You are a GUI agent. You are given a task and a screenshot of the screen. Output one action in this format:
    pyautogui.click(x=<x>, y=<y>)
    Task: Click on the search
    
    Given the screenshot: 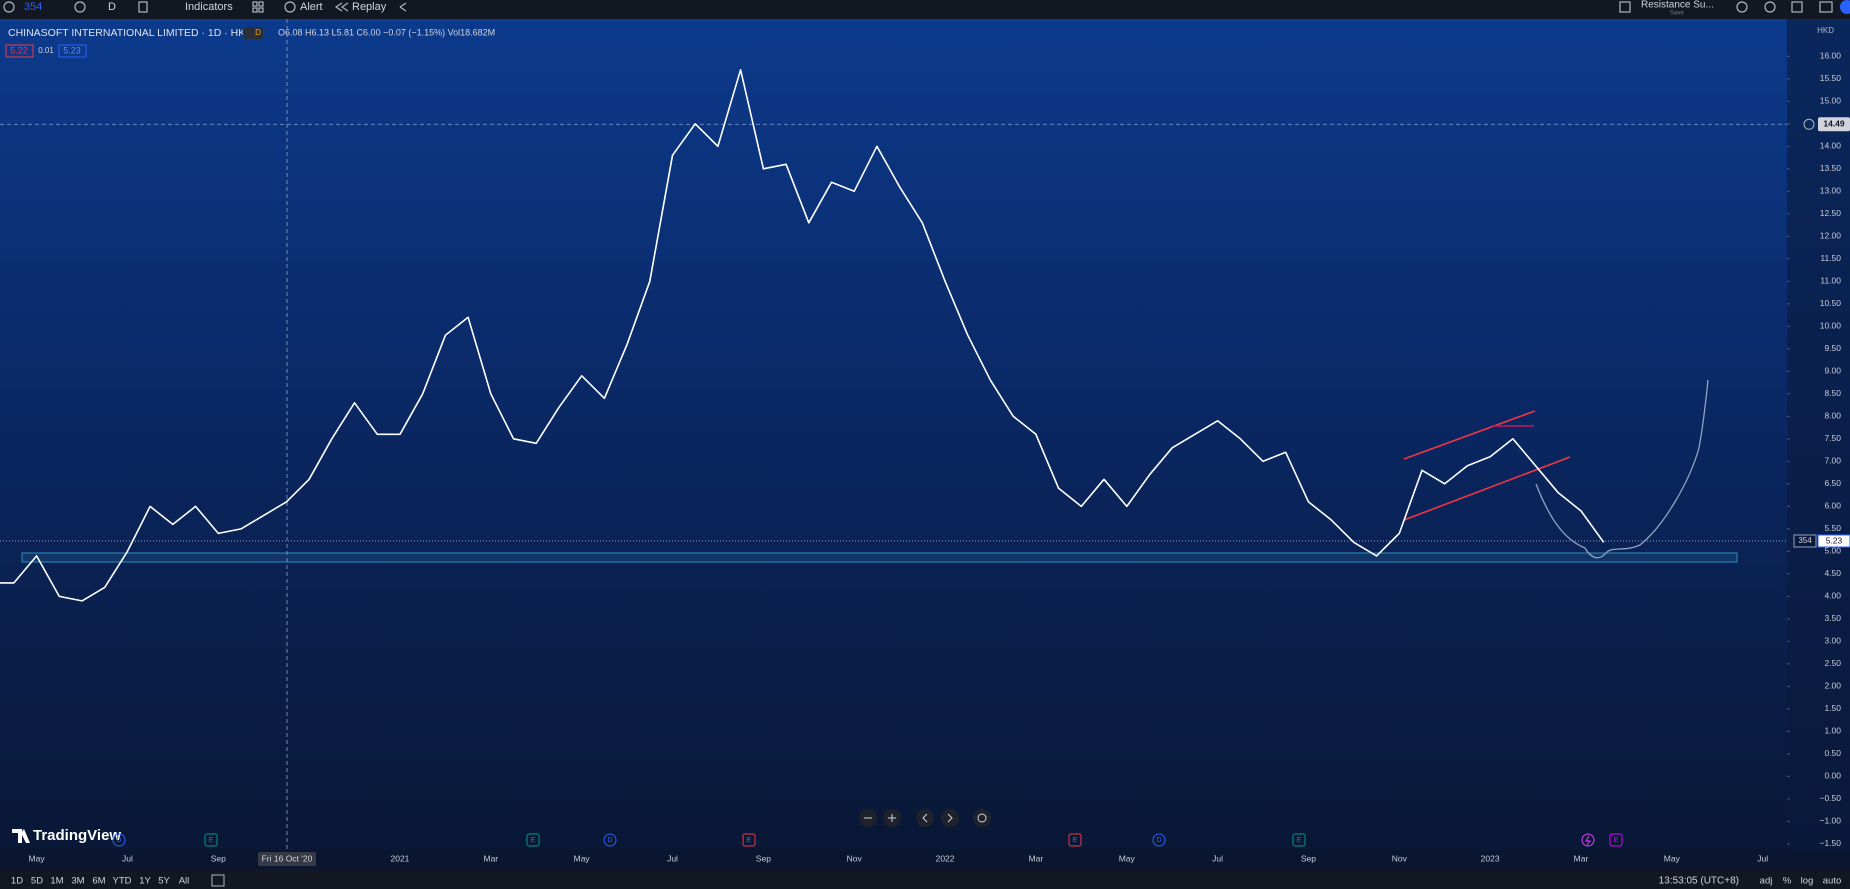 What is the action you would take?
    pyautogui.click(x=1742, y=7)
    